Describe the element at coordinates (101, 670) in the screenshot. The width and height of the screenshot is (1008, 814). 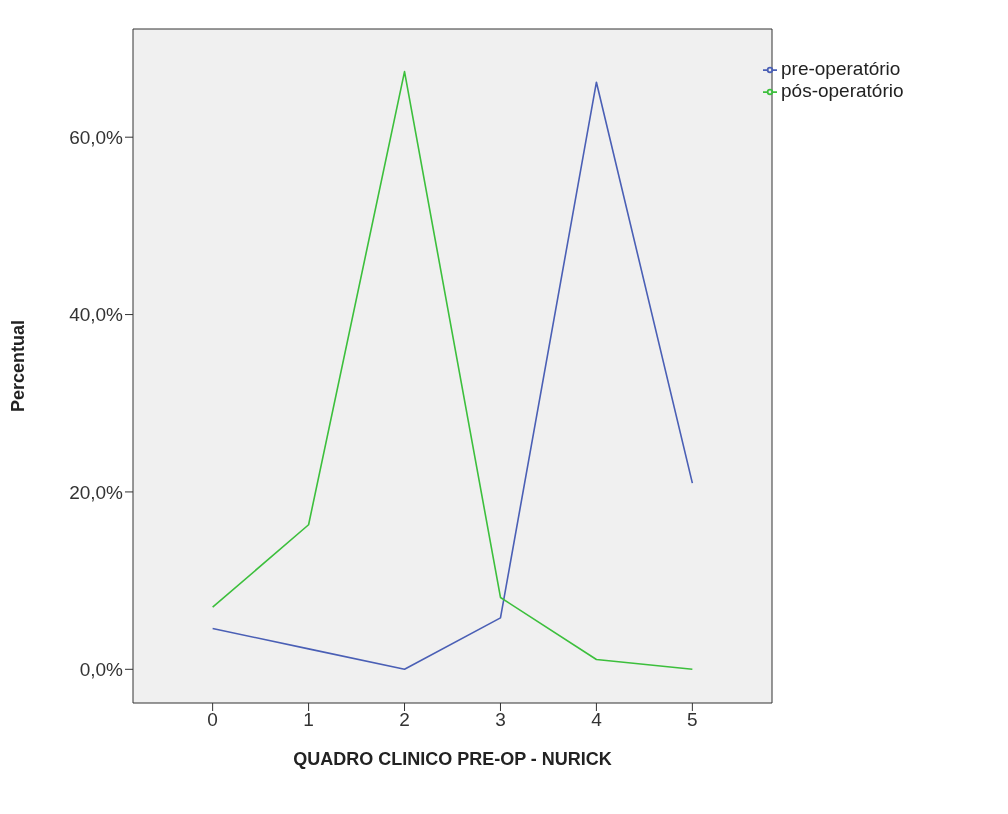
I see `y-tick-label: 0,0%` at that location.